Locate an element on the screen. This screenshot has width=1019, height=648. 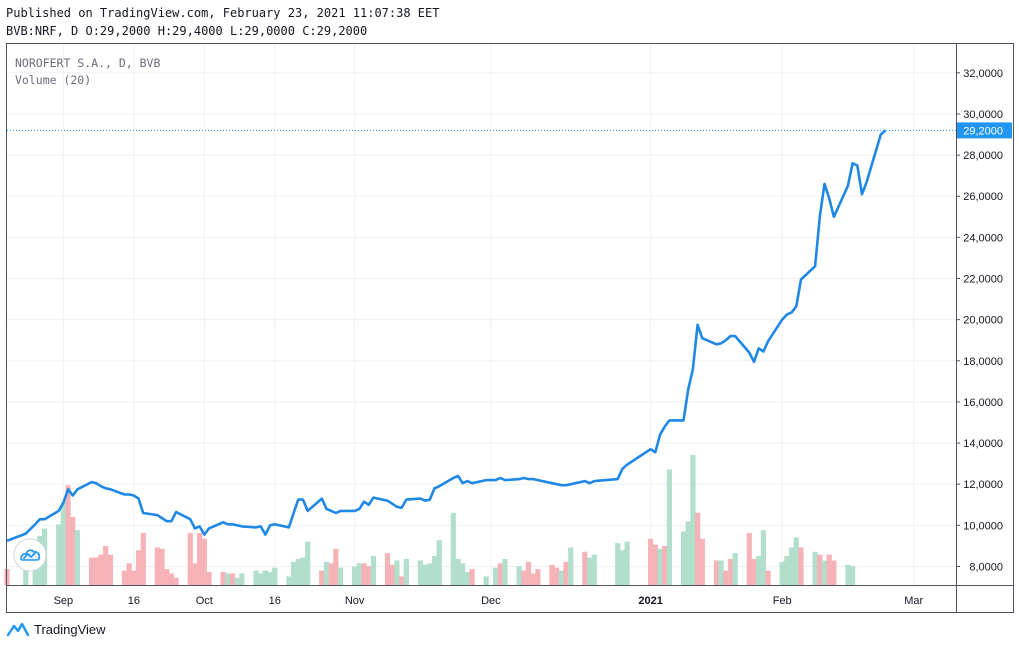
x-tick-label: 2021 is located at coordinates (650, 601).